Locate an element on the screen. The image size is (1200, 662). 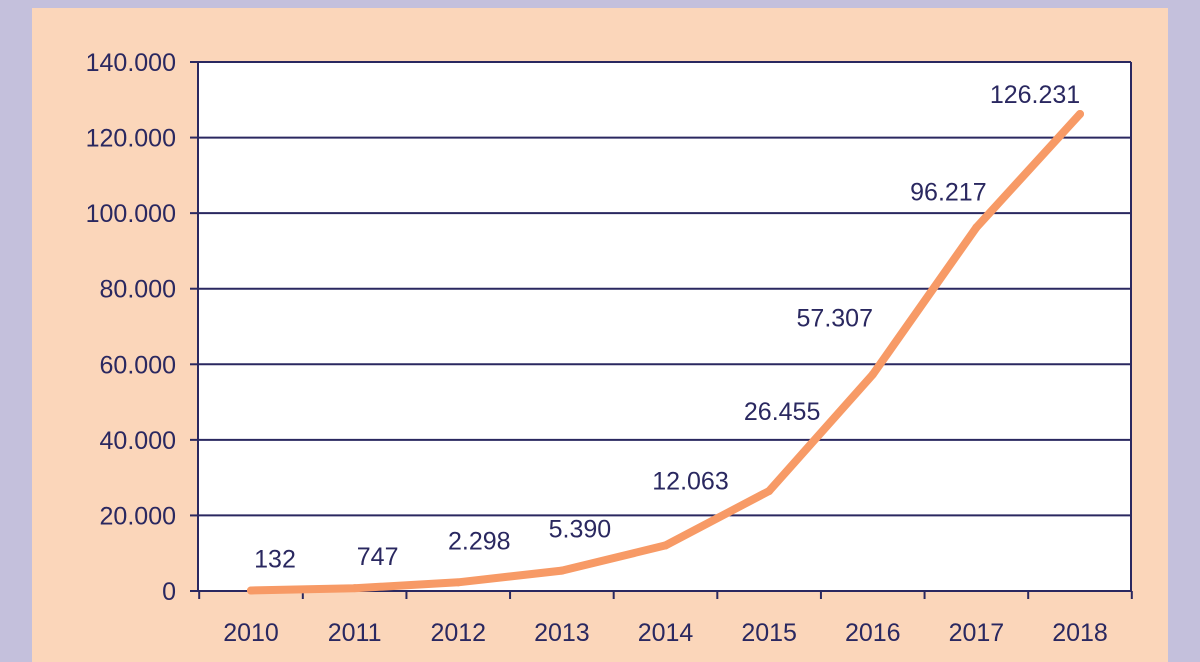
y-tick-label: 80.000 is located at coordinates (138, 290).